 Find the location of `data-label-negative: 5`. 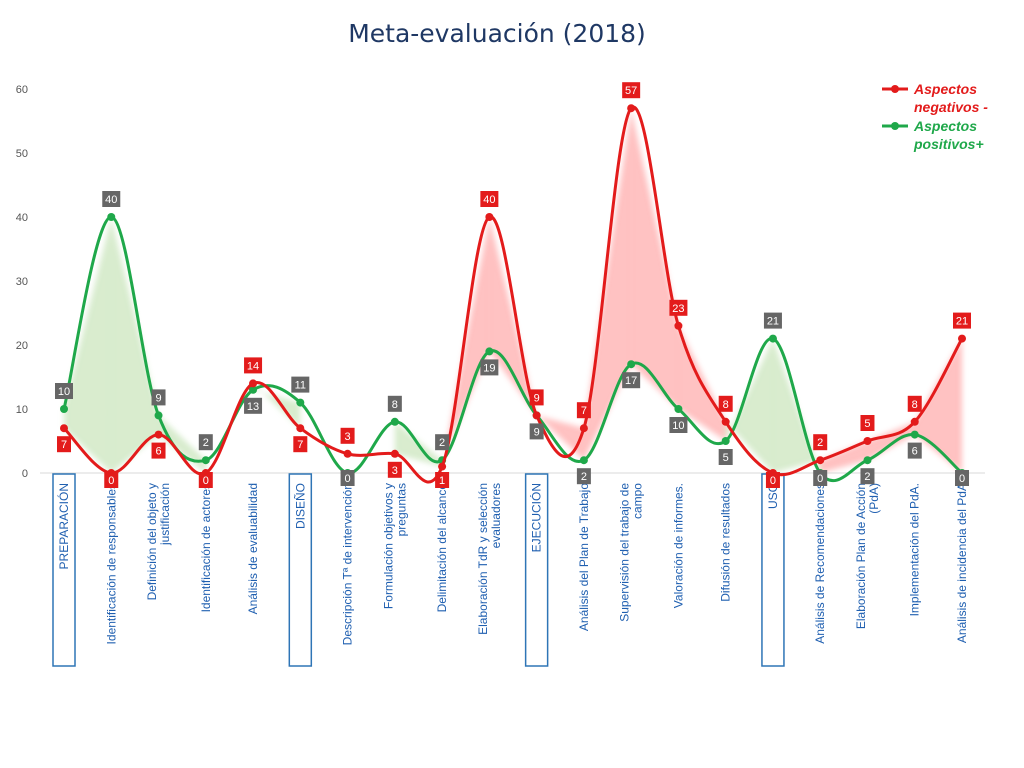

data-label-negative: 5 is located at coordinates (867, 424).